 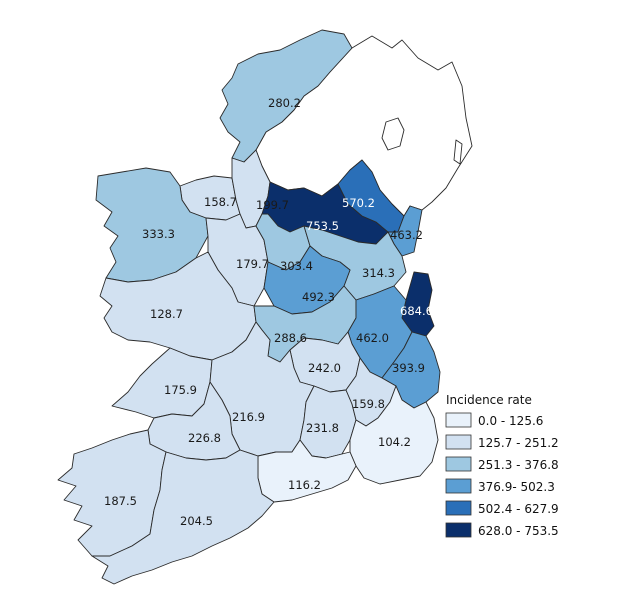 I want to click on legend-title: Incidence rate, so click(x=489, y=400).